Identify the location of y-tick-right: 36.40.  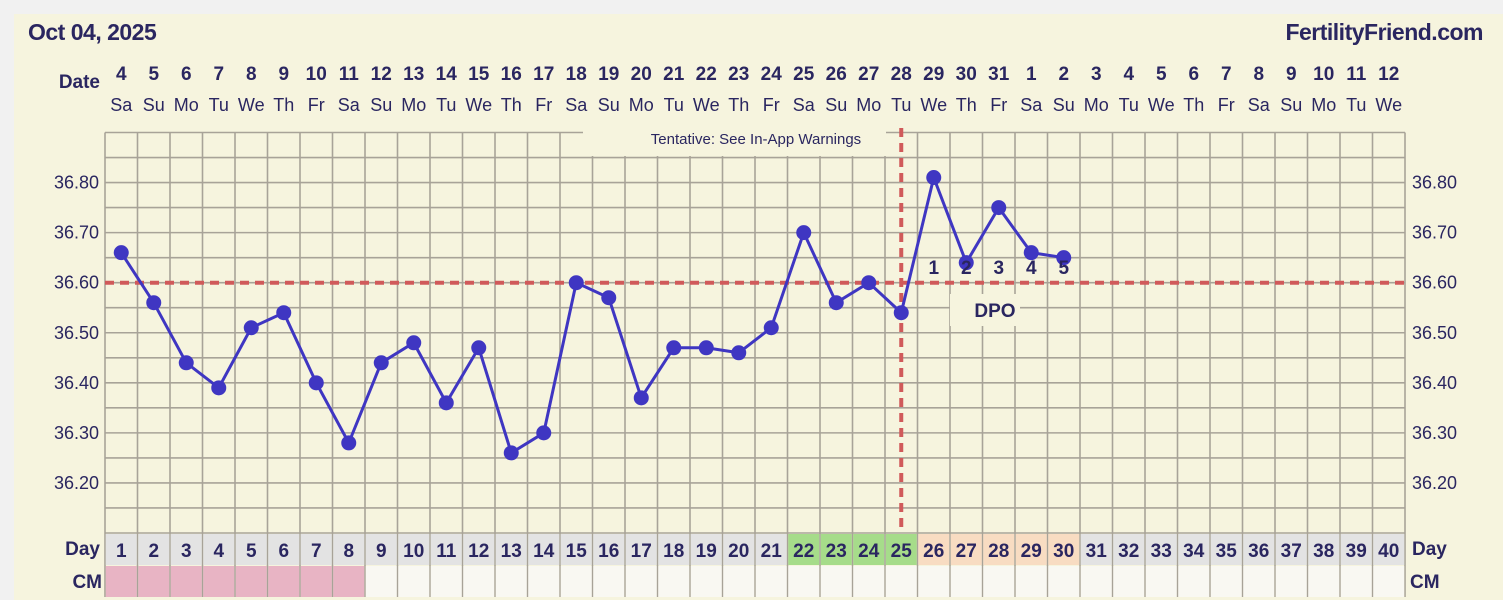
(1434, 383).